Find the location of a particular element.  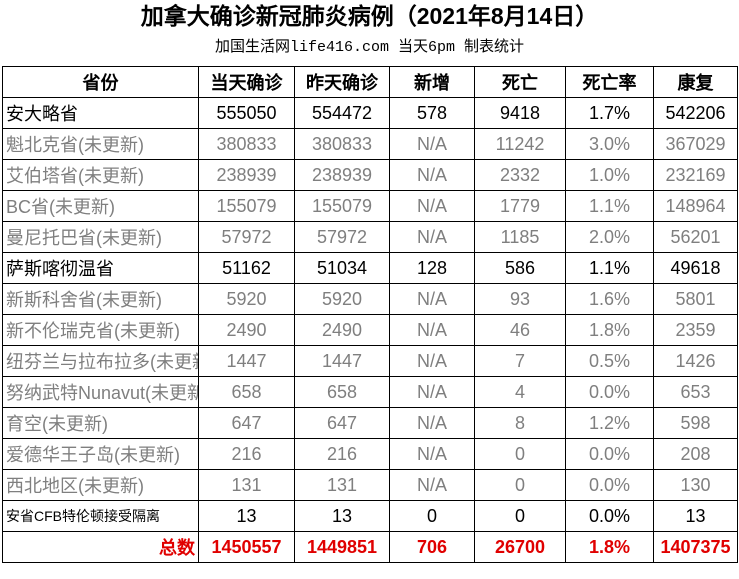

table-cell: 西北地区(未更新) is located at coordinates (100, 485).